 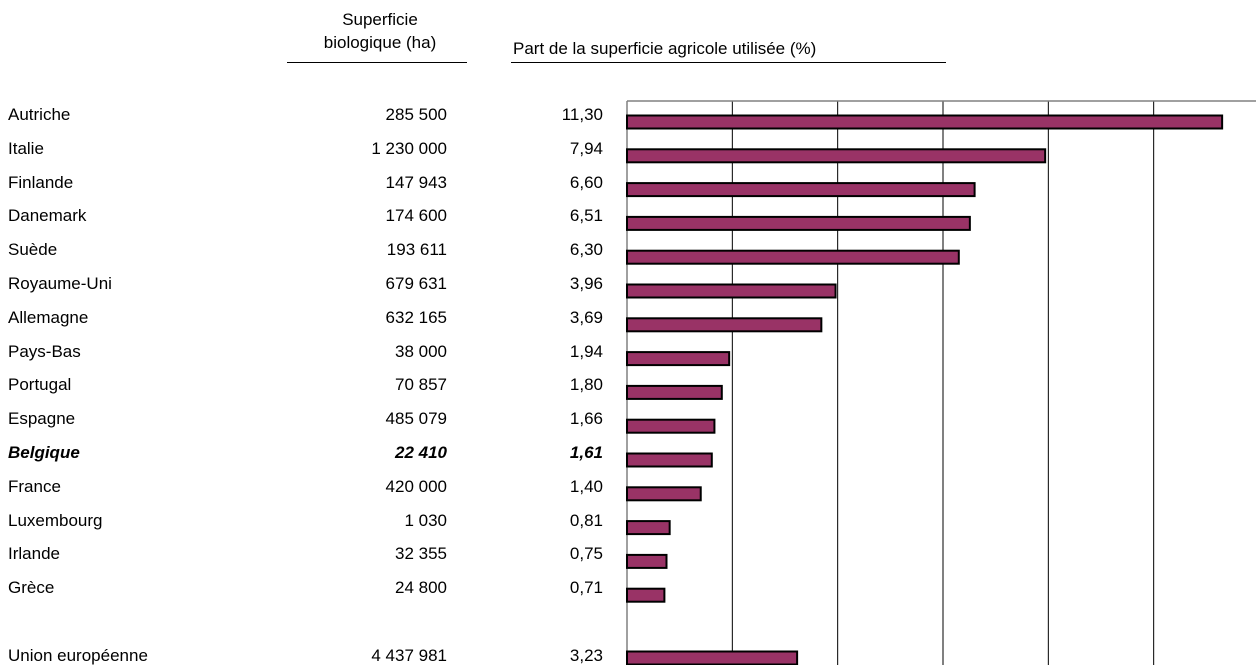 What do you see at coordinates (678, 359) in the screenshot?
I see `bar-pays-bas` at bounding box center [678, 359].